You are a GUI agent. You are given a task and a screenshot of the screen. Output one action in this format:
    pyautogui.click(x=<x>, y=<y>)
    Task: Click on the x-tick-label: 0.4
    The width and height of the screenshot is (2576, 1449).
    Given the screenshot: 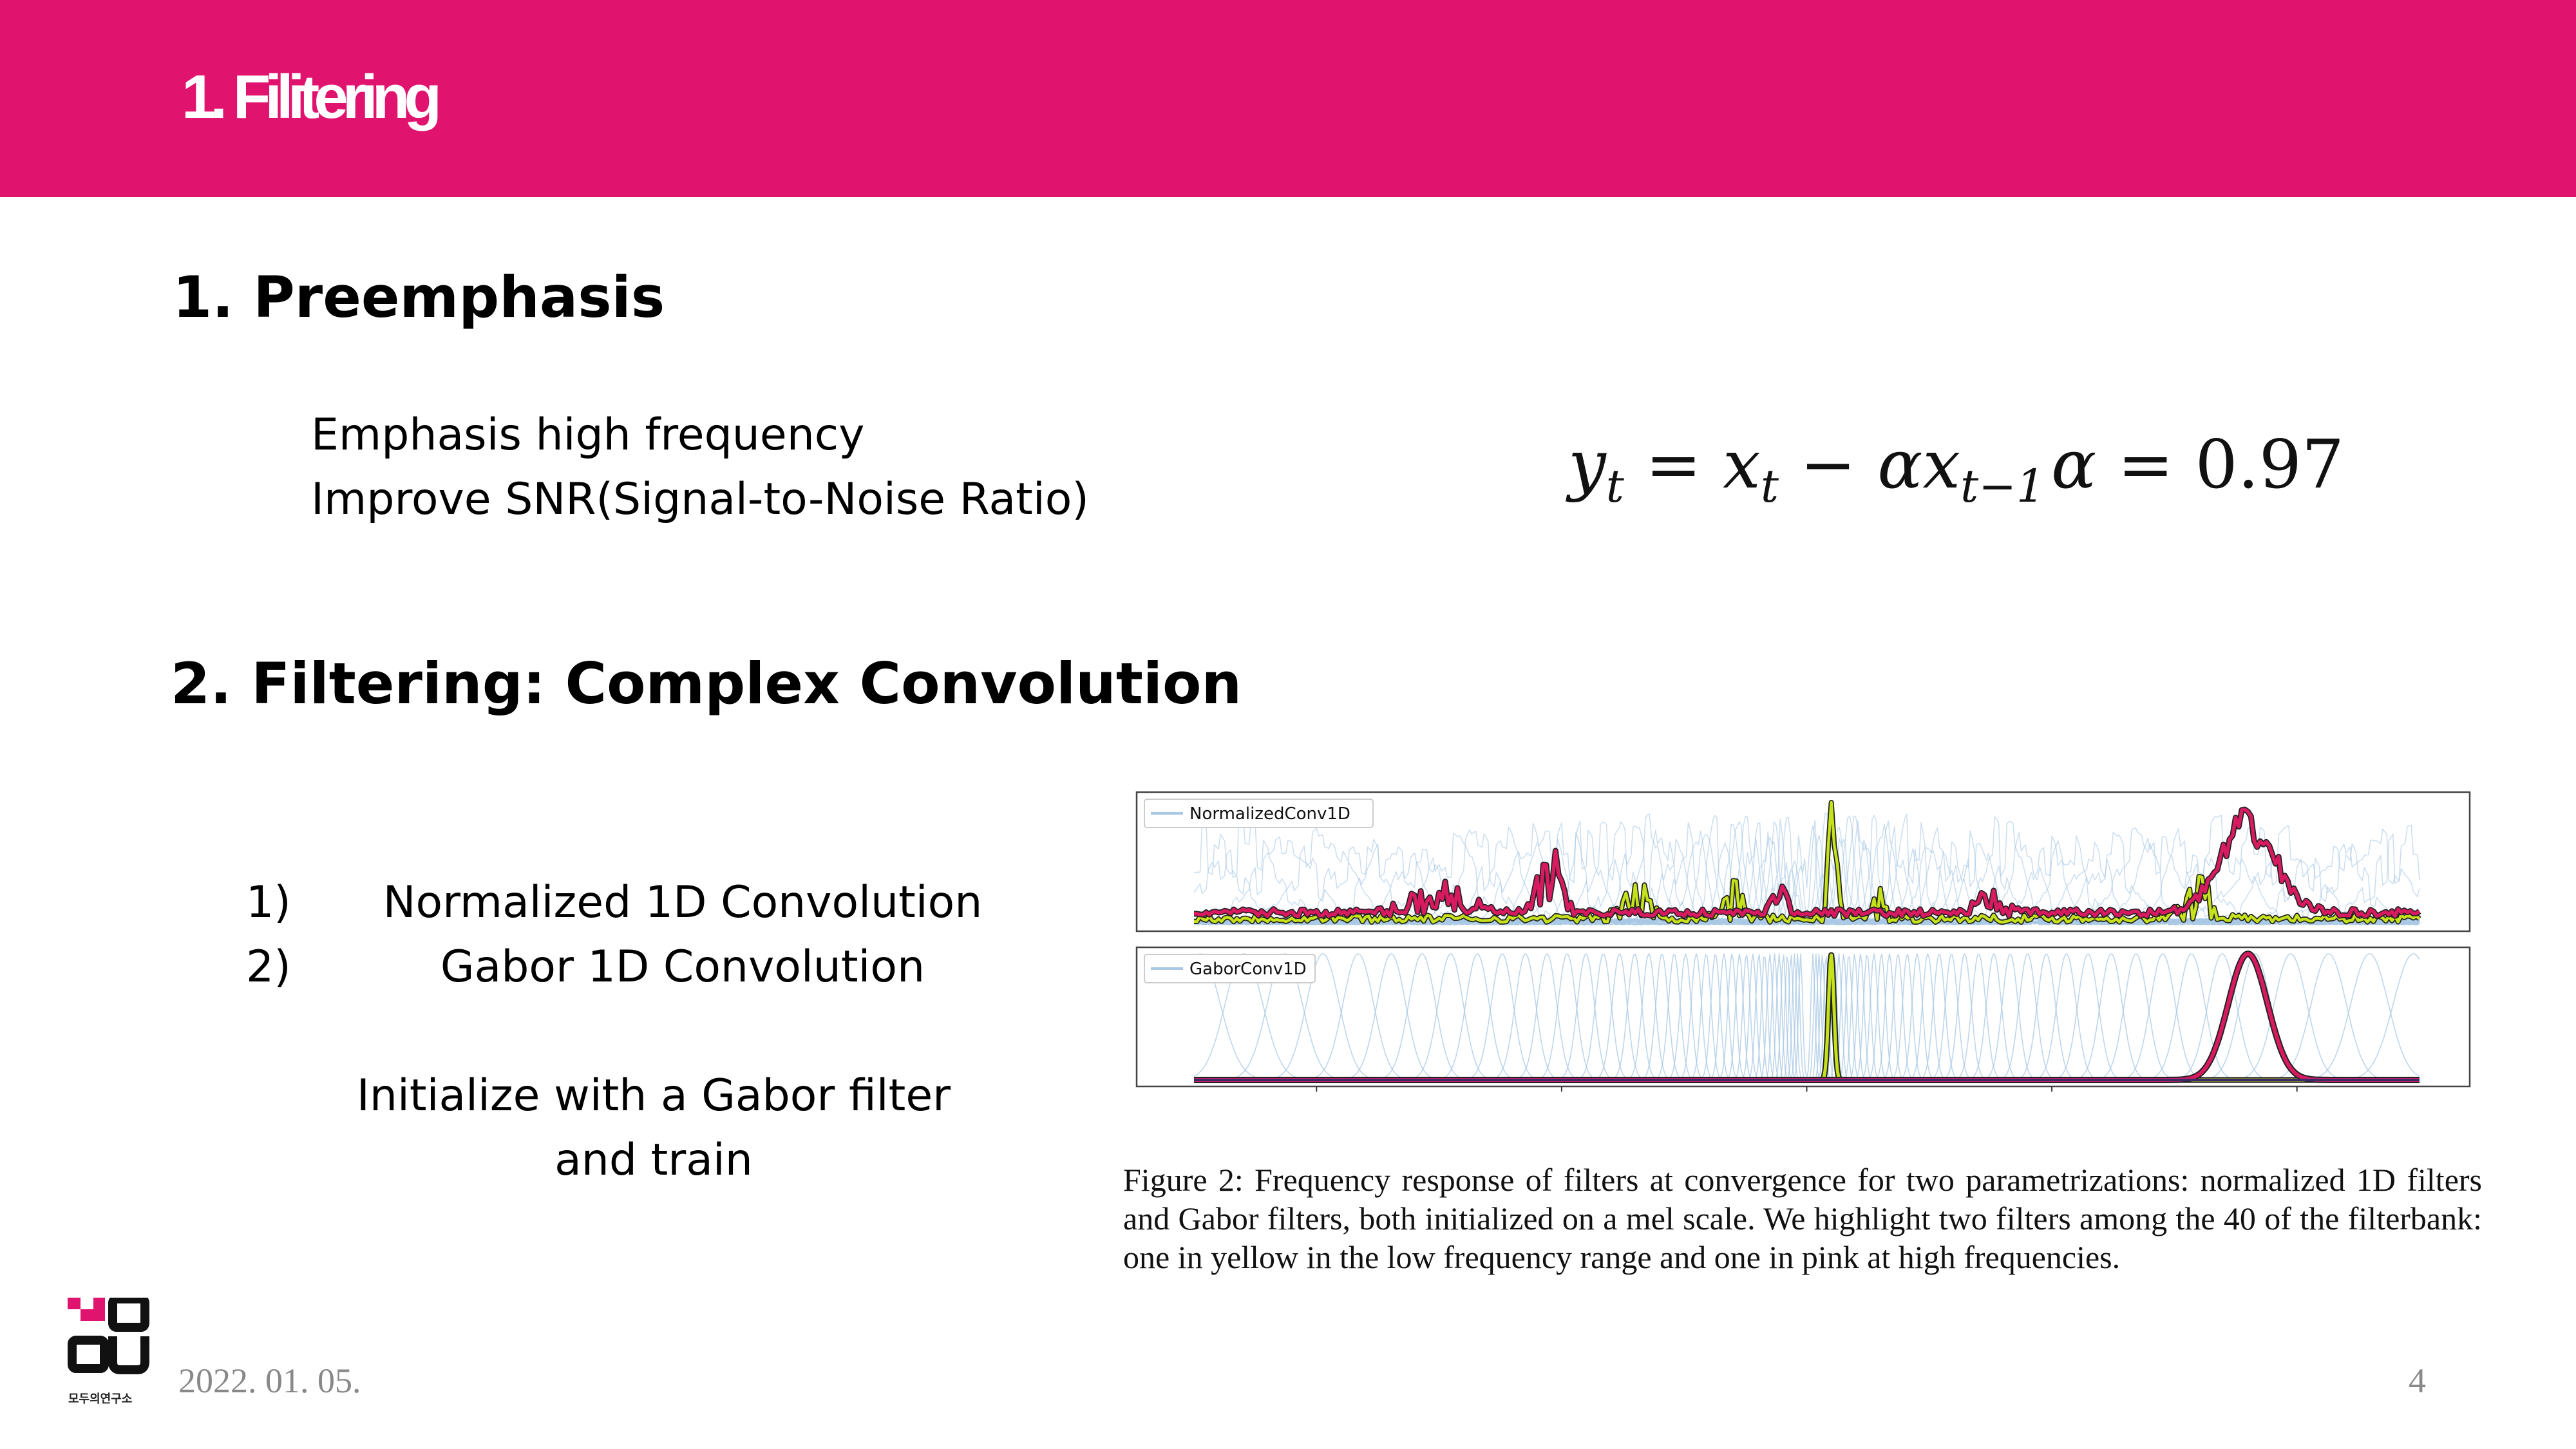 What is the action you would take?
    pyautogui.click(x=2297, y=1094)
    